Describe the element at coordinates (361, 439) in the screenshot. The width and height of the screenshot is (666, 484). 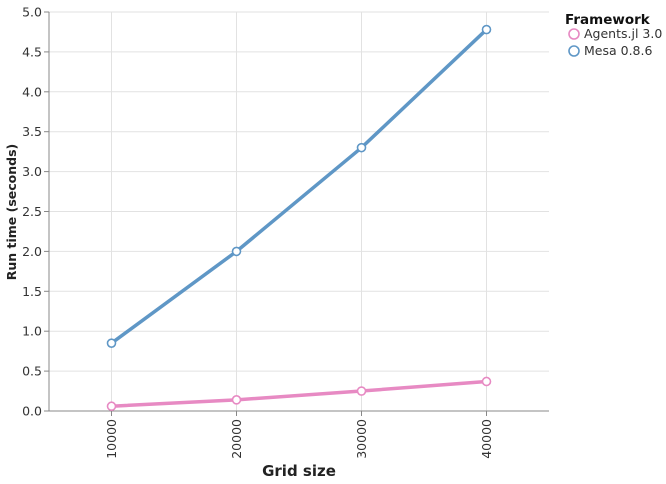
I see `x-tick-label: 30000` at that location.